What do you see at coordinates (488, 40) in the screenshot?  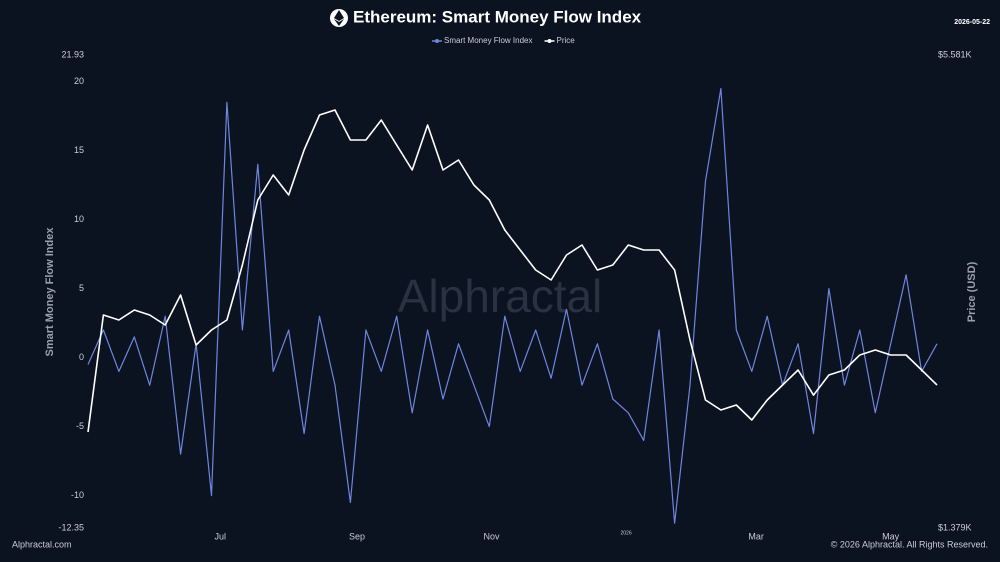 I see `legend-label: Smart Money Flow Index` at bounding box center [488, 40].